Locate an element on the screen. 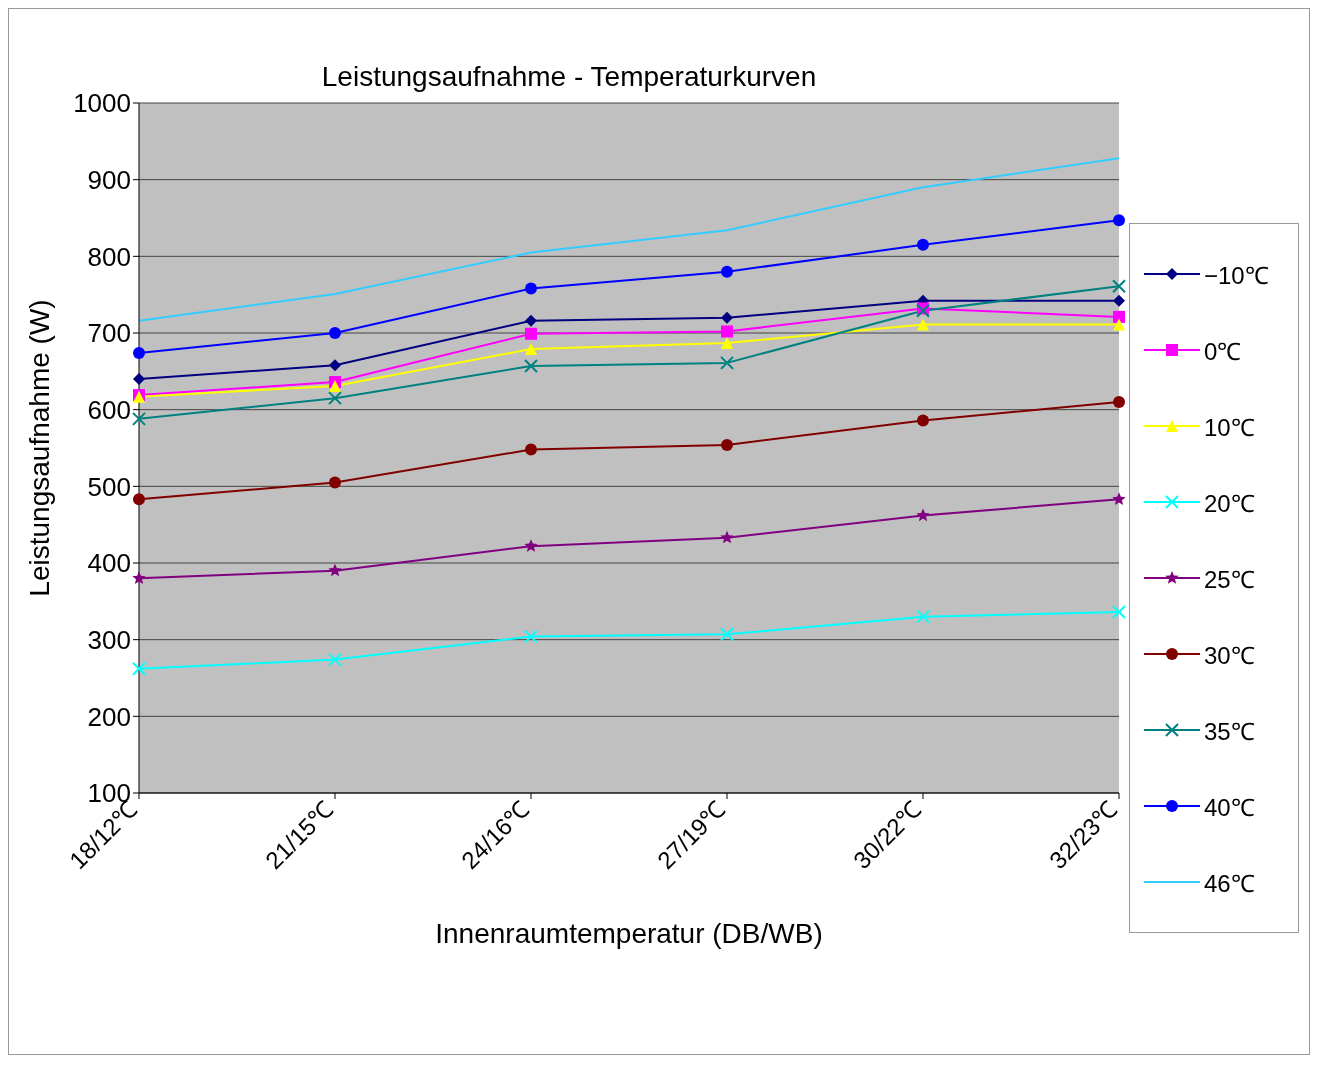 The width and height of the screenshot is (1339, 1065). y-tick-label: 500 is located at coordinates (109, 486).